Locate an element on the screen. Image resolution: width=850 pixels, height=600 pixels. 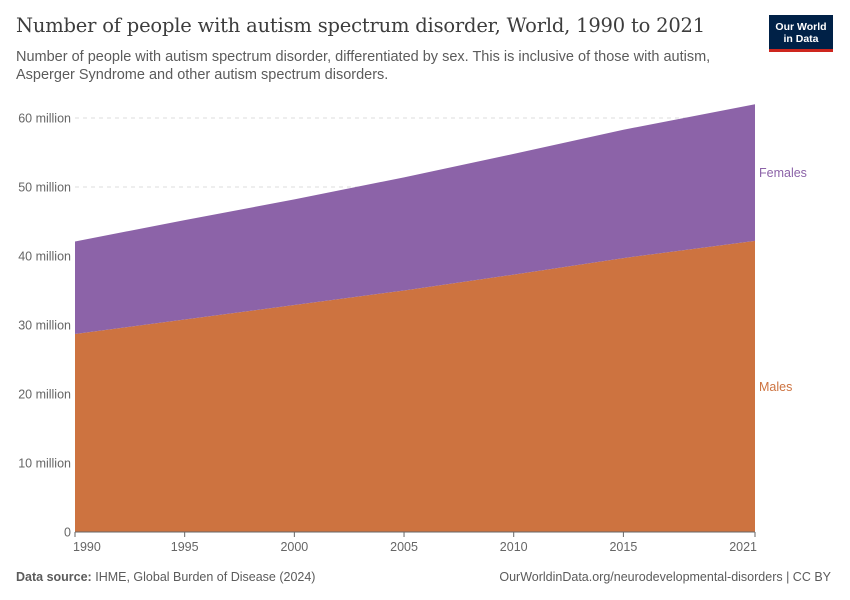
x-tick-label: 2000 is located at coordinates (294, 547).